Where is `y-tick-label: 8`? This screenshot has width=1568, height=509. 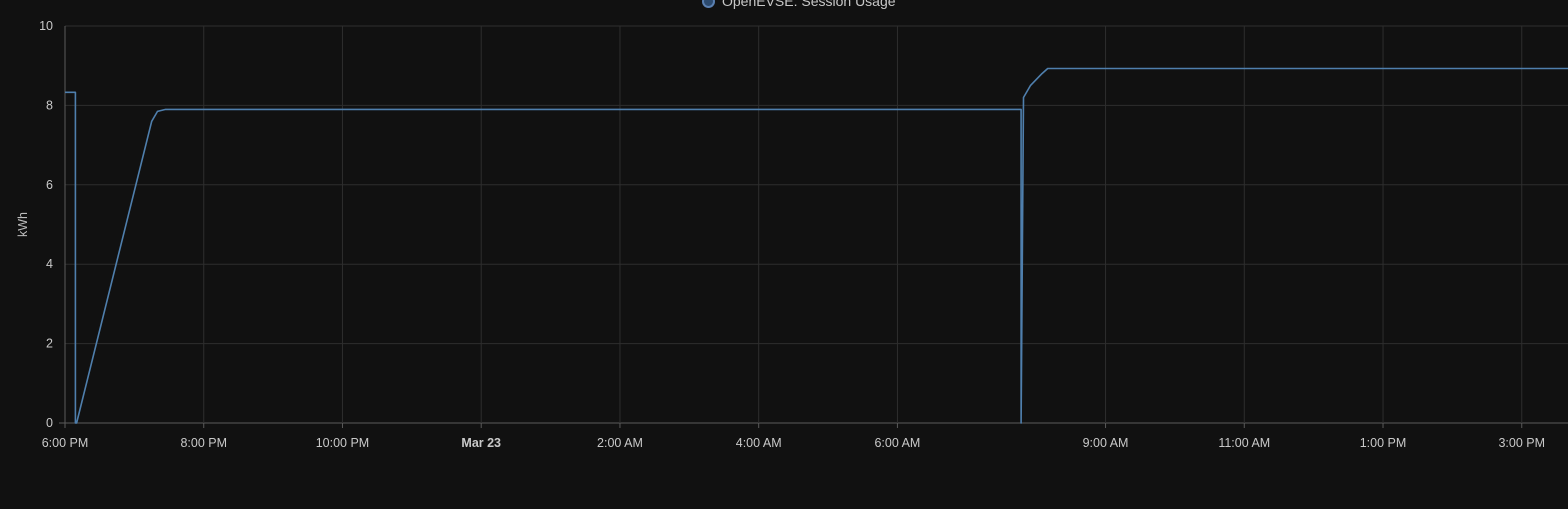 y-tick-label: 8 is located at coordinates (49, 105).